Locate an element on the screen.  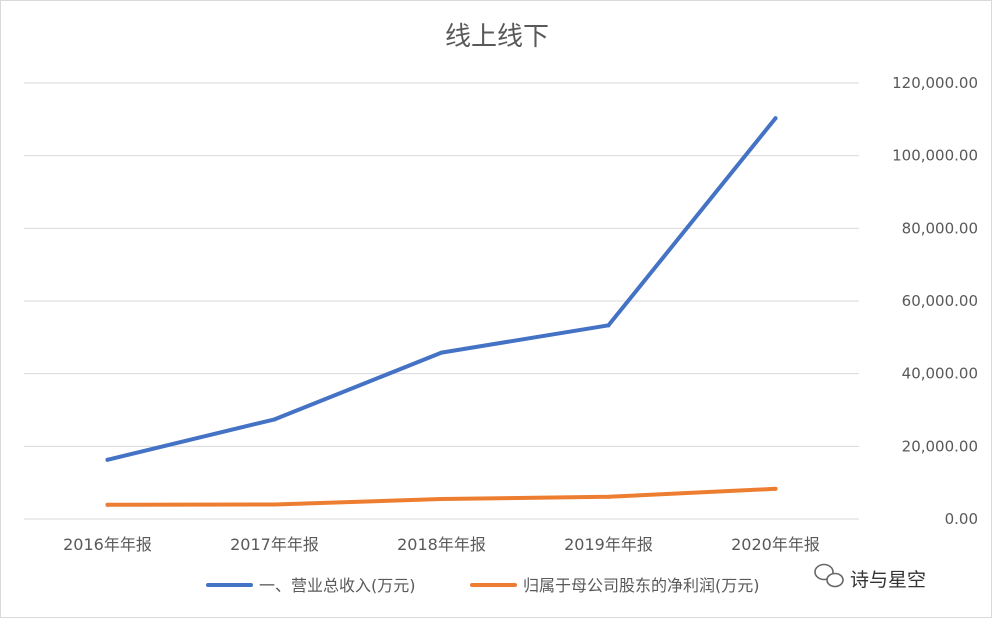
legend-label-revenue: 一、营业总收入(万元) is located at coordinates (337, 585).